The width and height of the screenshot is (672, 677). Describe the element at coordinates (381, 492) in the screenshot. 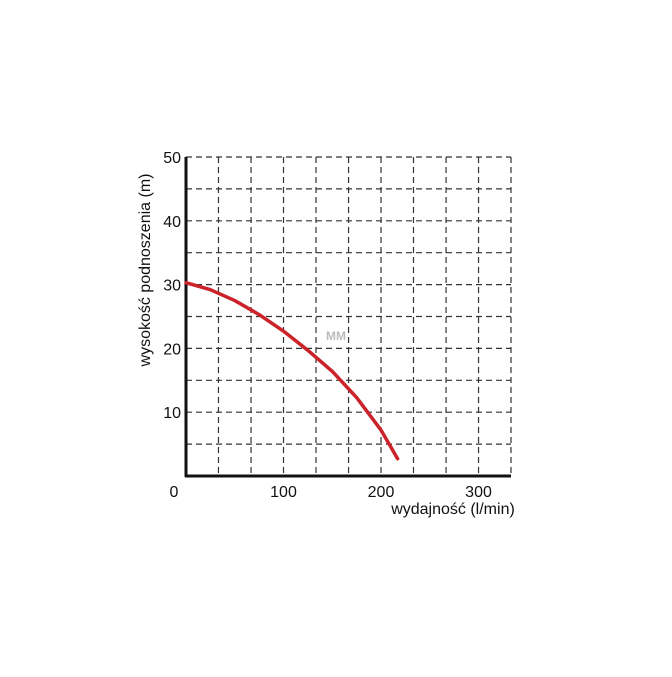

I see `x-tick-label: 200` at that location.